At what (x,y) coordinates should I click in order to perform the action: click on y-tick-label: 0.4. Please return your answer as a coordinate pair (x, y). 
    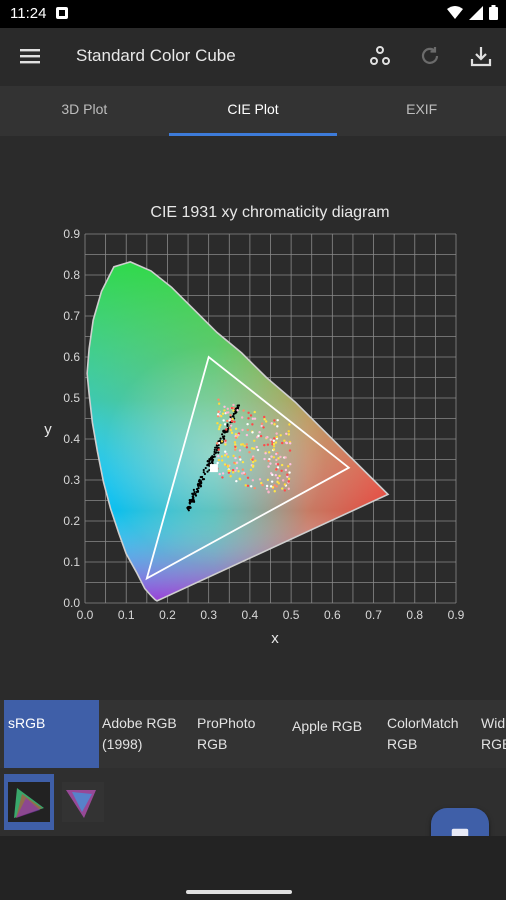
    Looking at the image, I should click on (71, 439).